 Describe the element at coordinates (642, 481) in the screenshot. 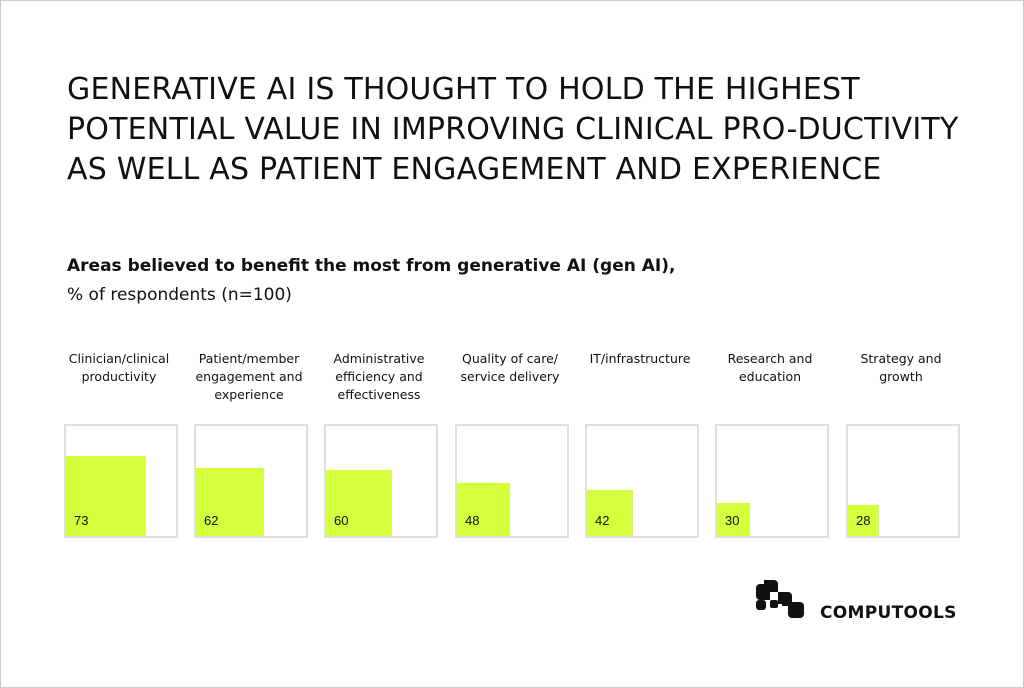

I see `bar-frame: 42` at that location.